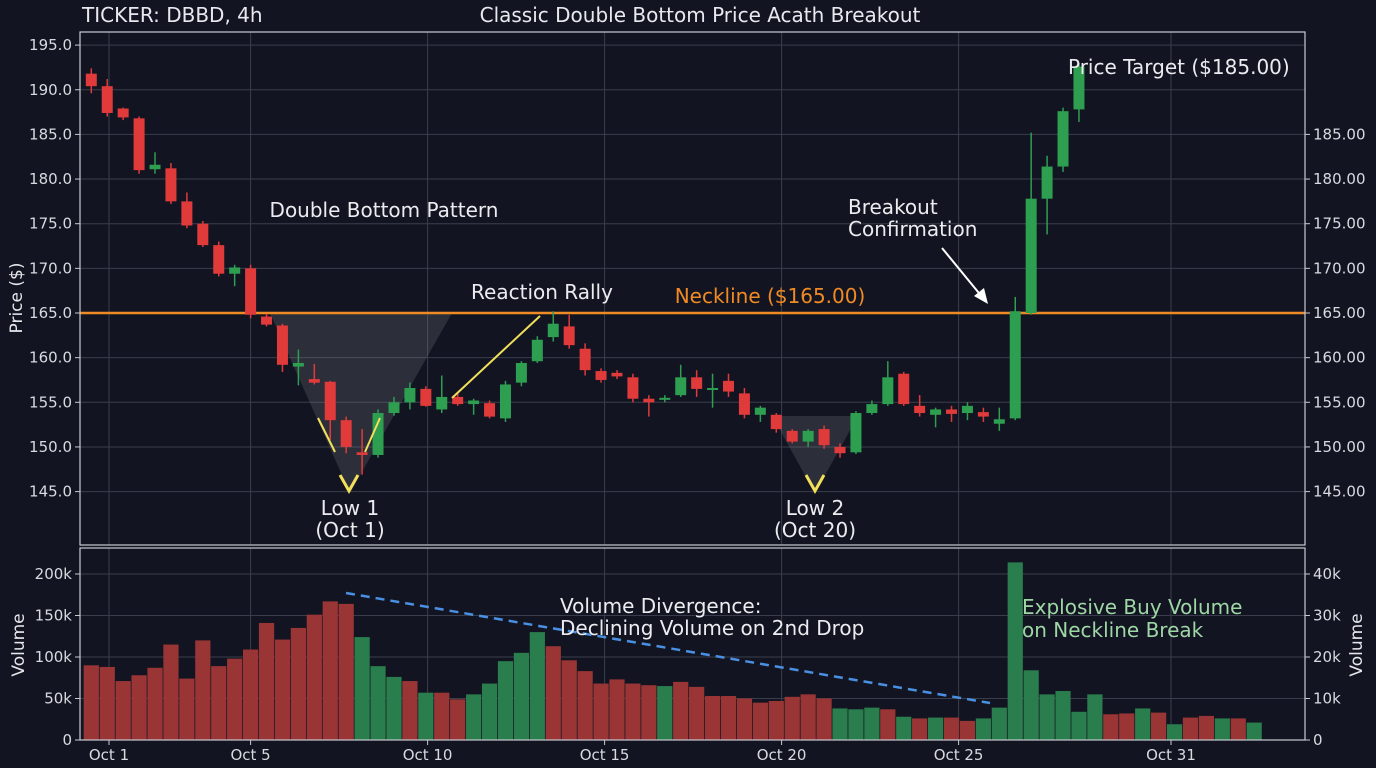 This screenshot has height=768, width=1376. What do you see at coordinates (250, 755) in the screenshot?
I see `x-tick-label: Oct 5` at bounding box center [250, 755].